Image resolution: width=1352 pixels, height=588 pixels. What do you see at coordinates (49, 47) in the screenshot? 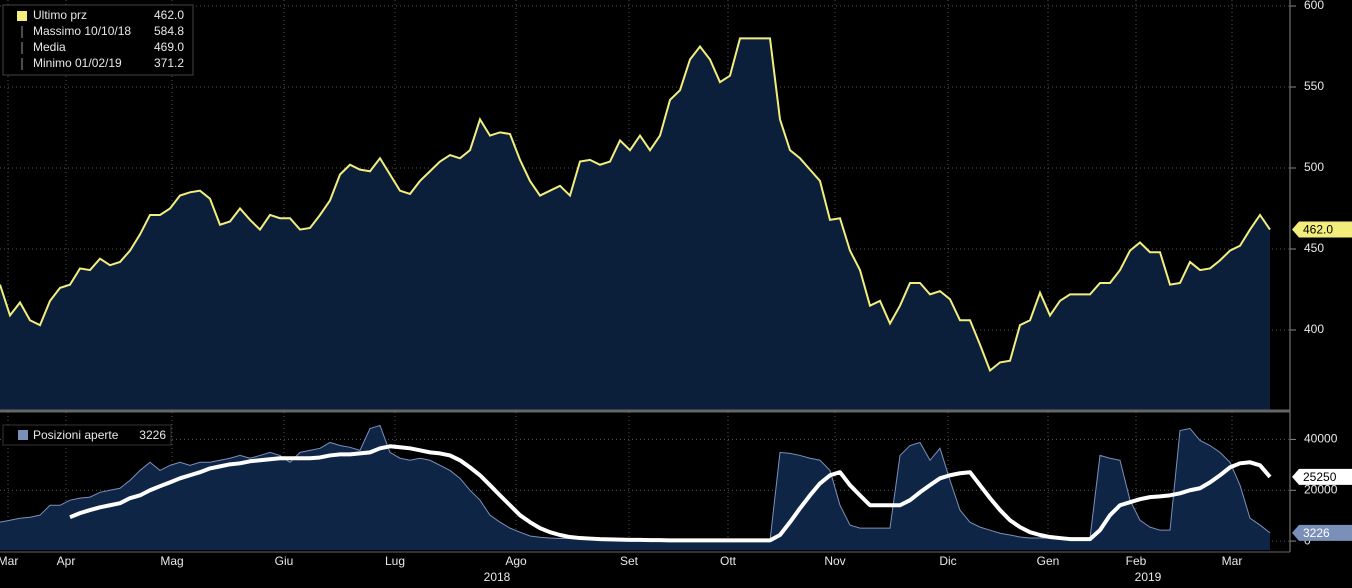
I see `legend-label: Media` at bounding box center [49, 47].